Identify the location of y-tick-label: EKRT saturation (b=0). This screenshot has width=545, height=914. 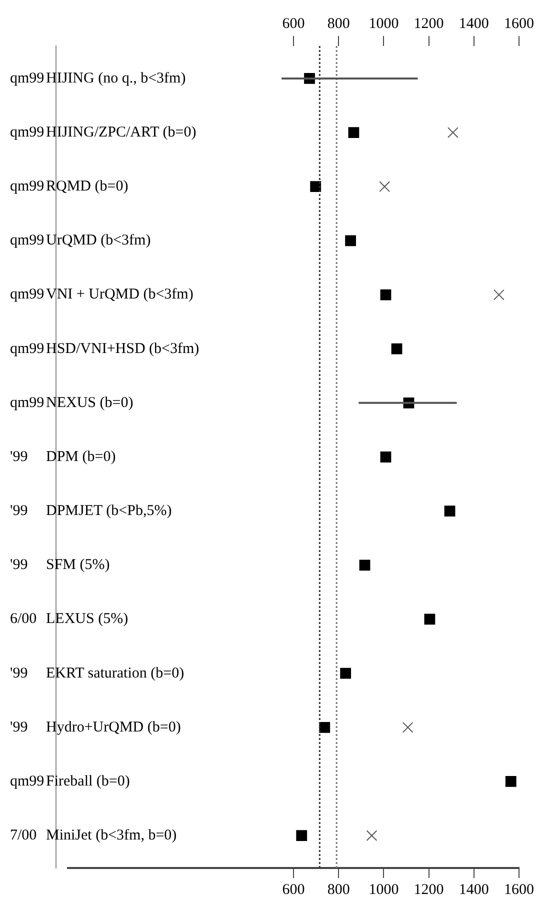
(115, 673).